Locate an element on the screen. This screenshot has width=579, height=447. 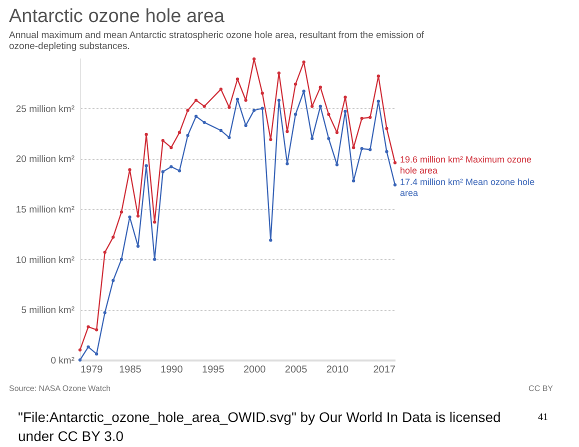
series-label: 17.4 million km² Mean ozone hole area is located at coordinates (467, 187).